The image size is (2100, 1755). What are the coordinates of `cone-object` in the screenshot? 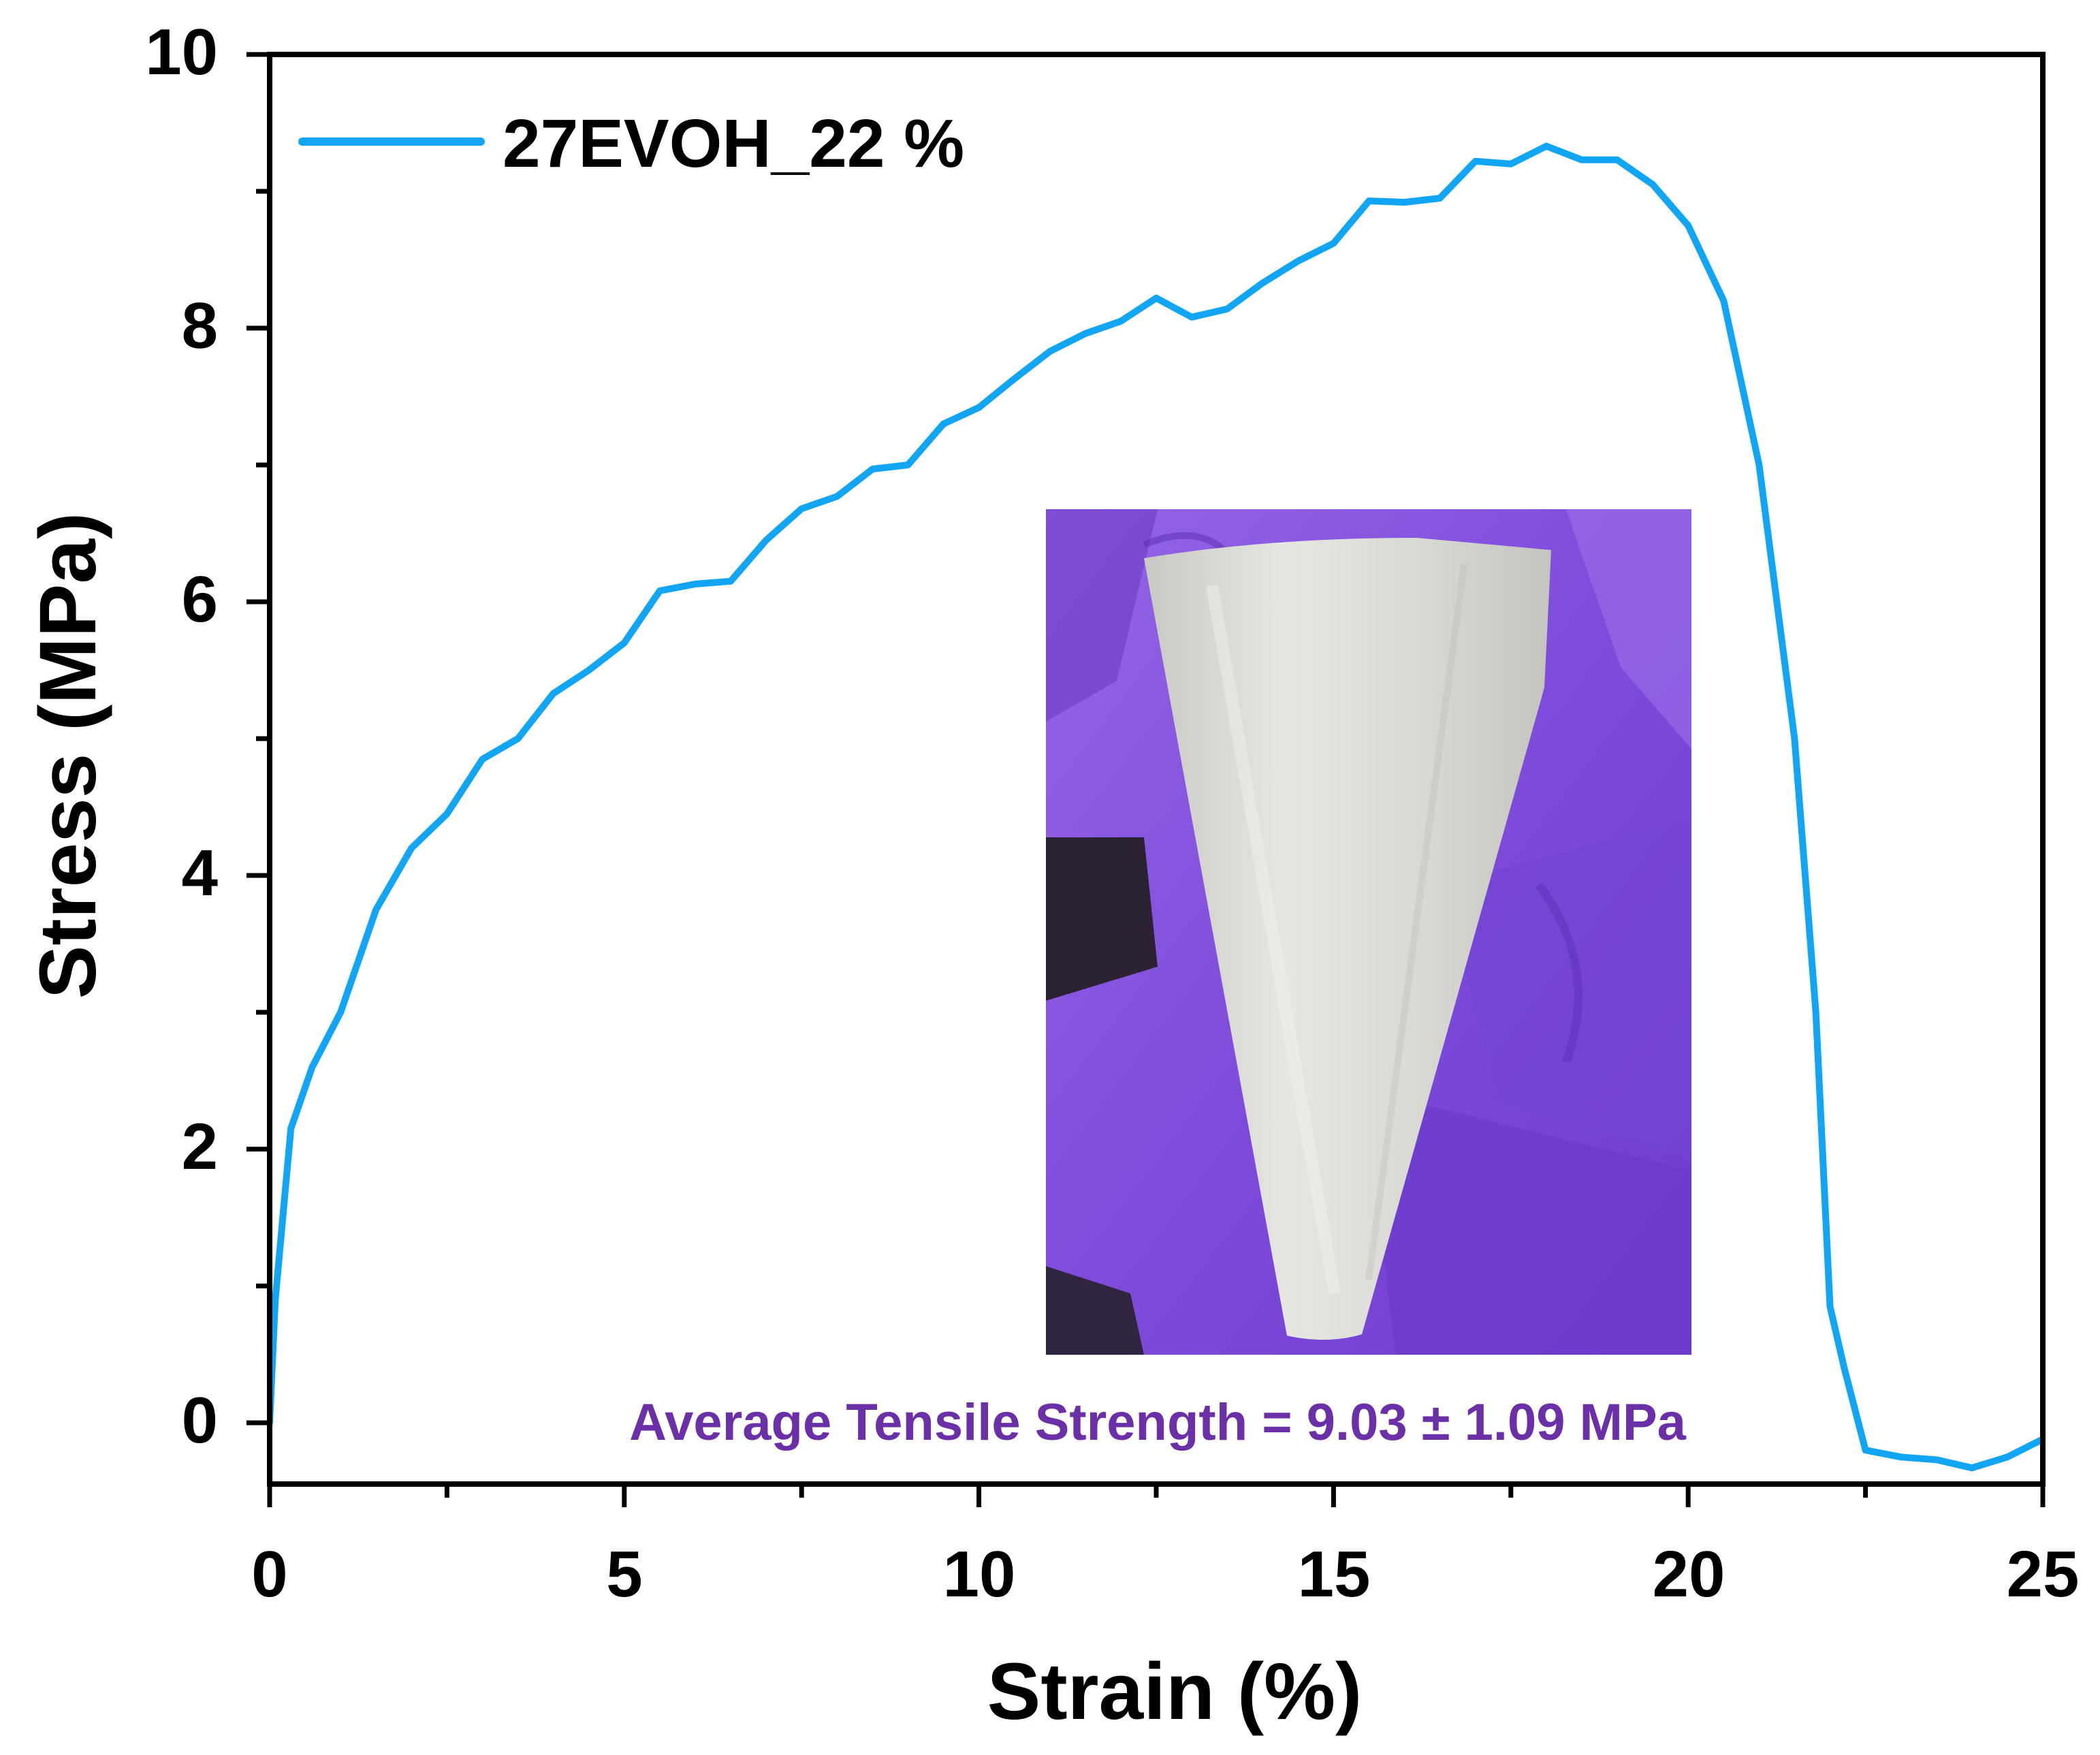 It's located at (1347, 939).